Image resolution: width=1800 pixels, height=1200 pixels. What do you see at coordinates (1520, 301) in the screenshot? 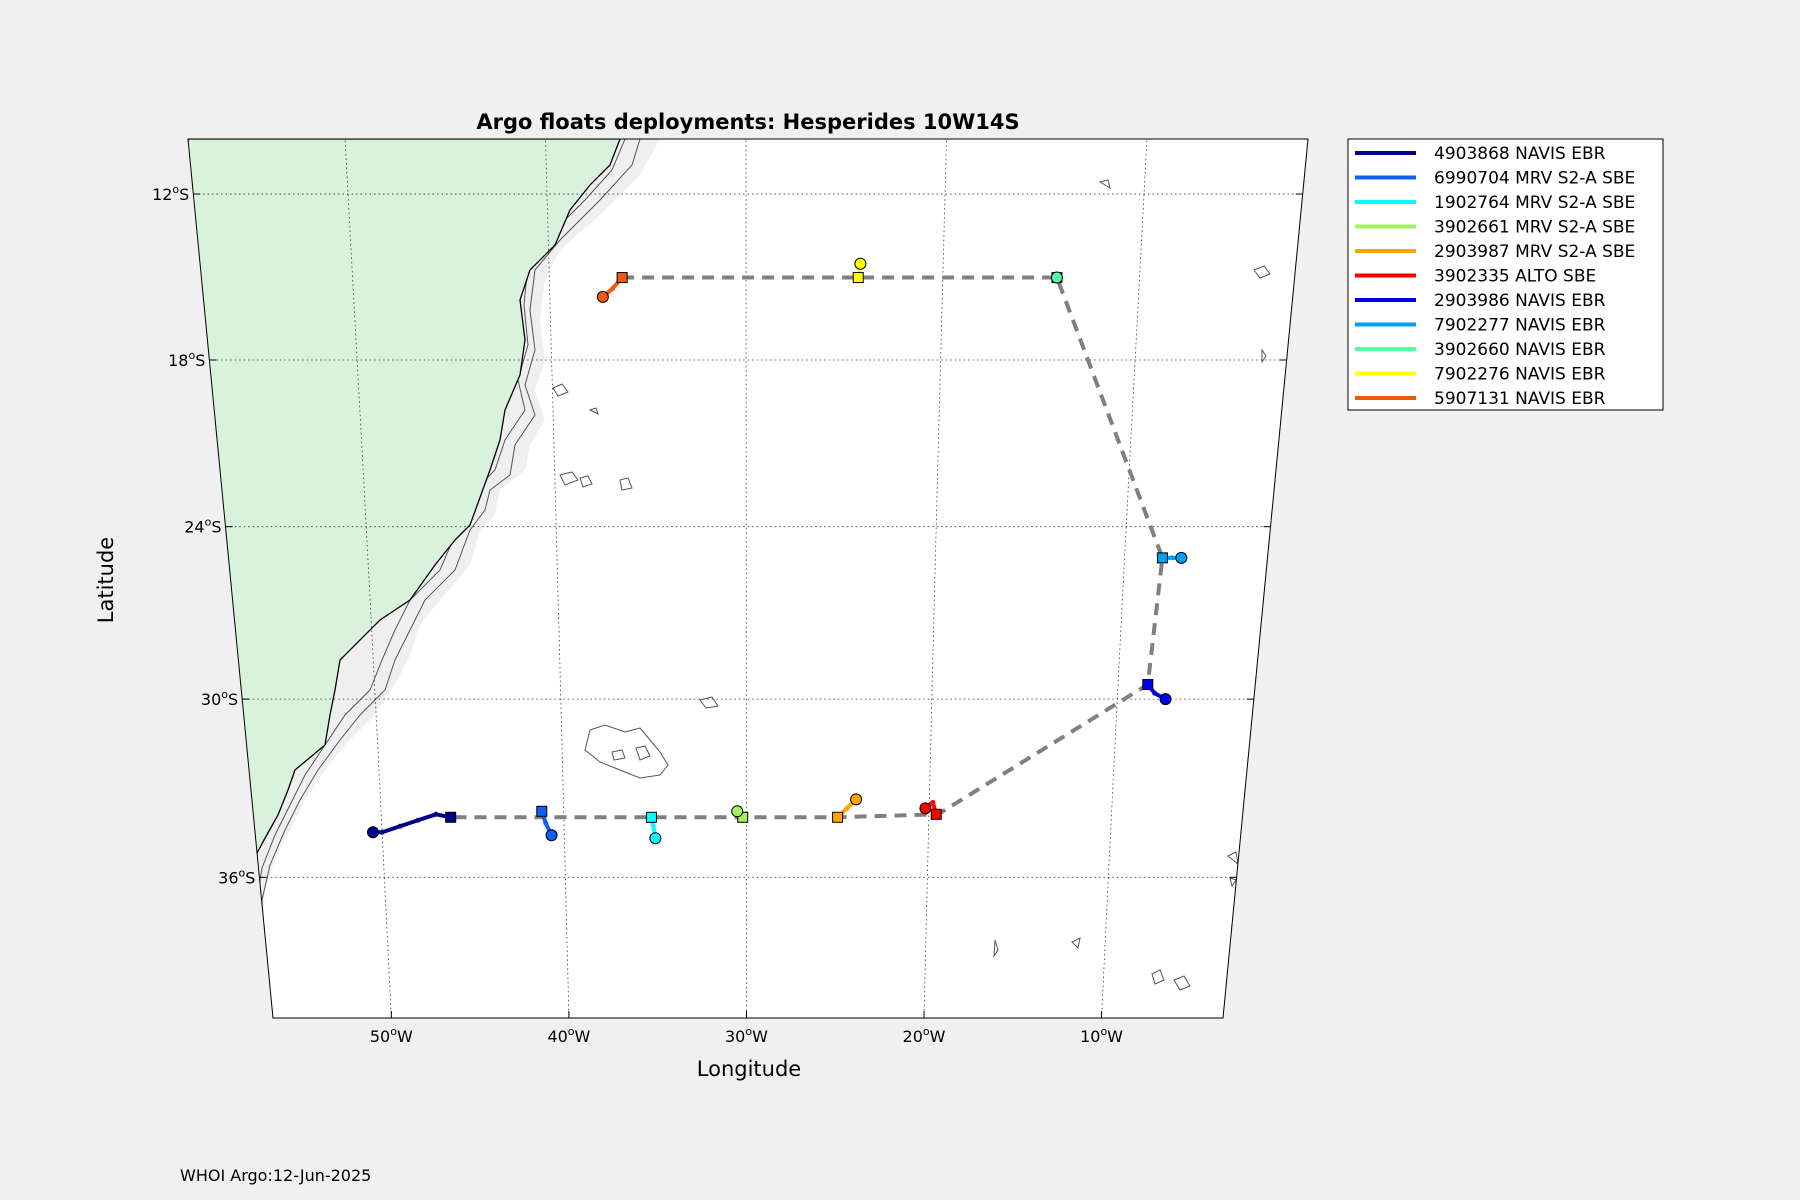
I see `legend-label: 2903986 NAVIS EBR` at bounding box center [1520, 301].